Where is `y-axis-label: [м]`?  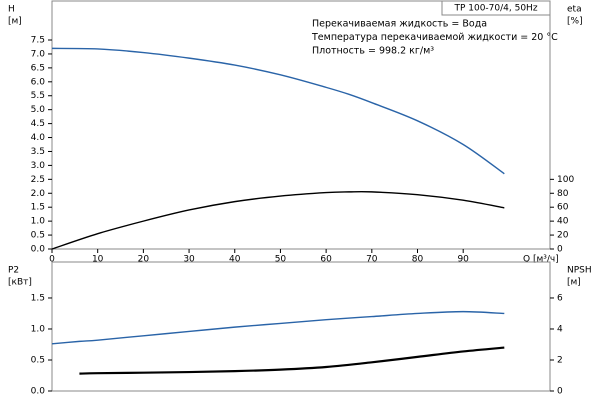 y-axis-label: [м] is located at coordinates (15, 22).